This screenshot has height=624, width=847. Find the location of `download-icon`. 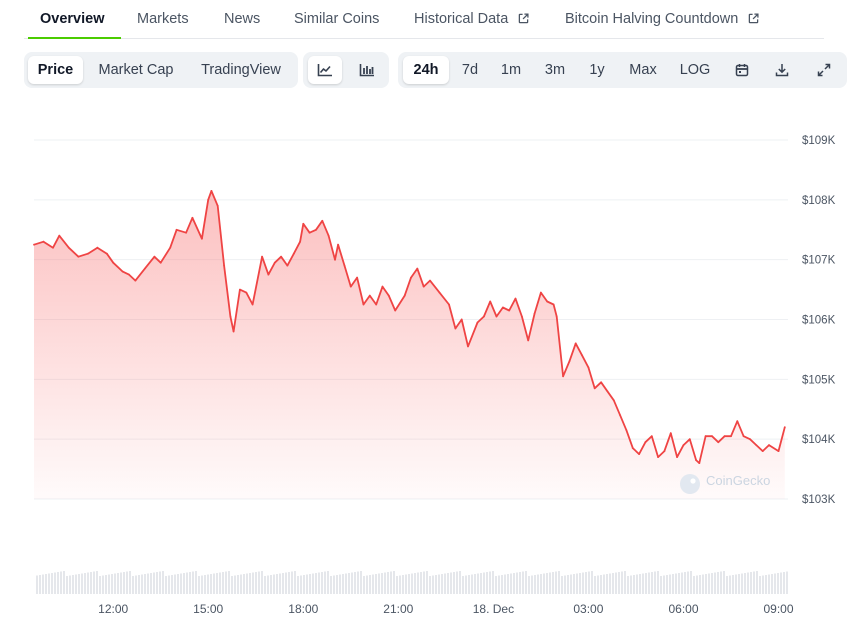

download-icon is located at coordinates (782, 70).